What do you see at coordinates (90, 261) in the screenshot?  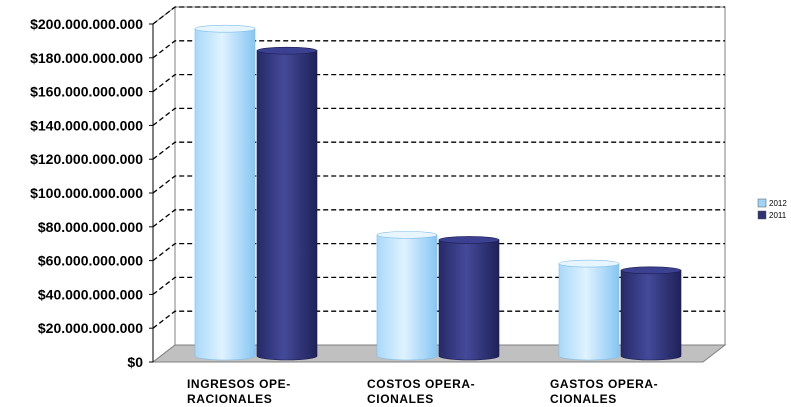 I see `y-tick-label: $60.000.000.000` at bounding box center [90, 261].